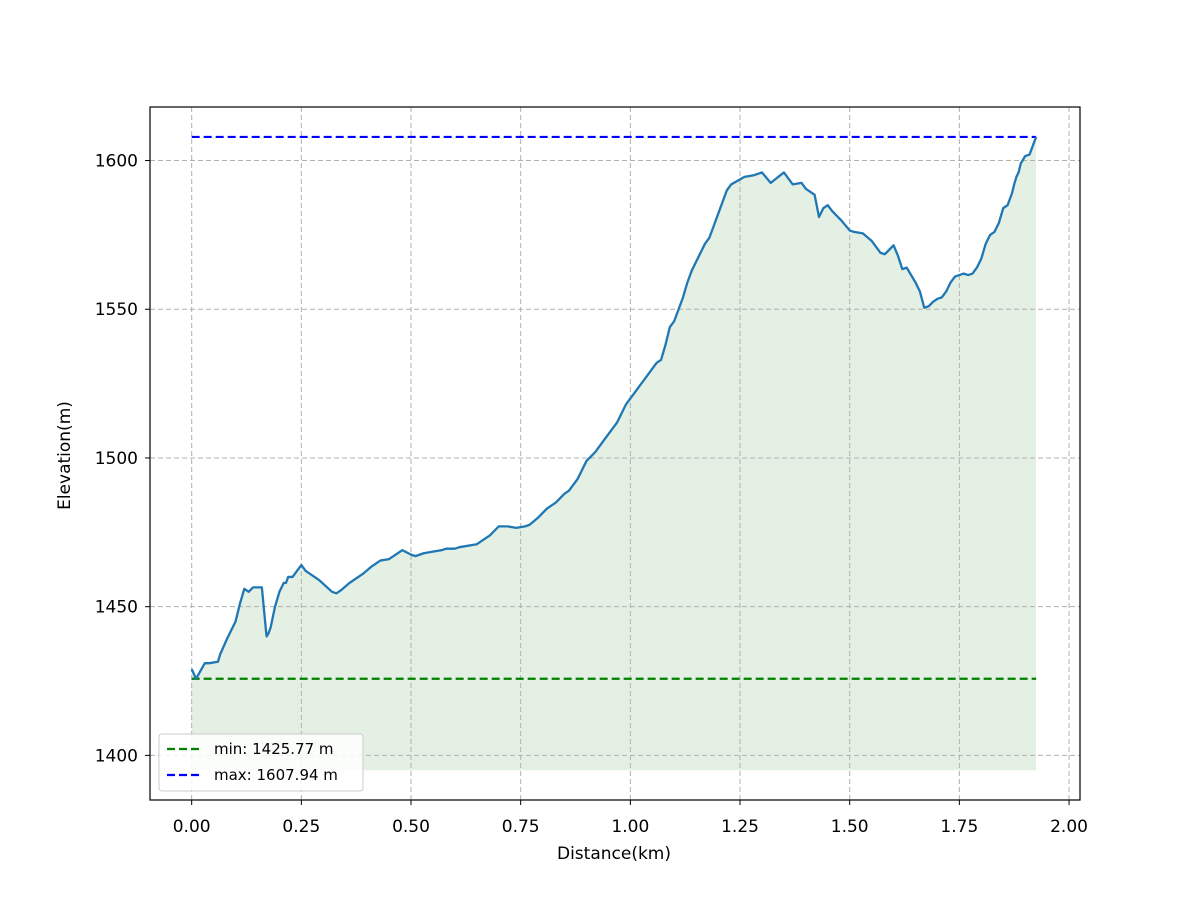 This screenshot has width=1200, height=900. Describe the element at coordinates (192, 827) in the screenshot. I see `x-tick-label: 0.00` at that location.